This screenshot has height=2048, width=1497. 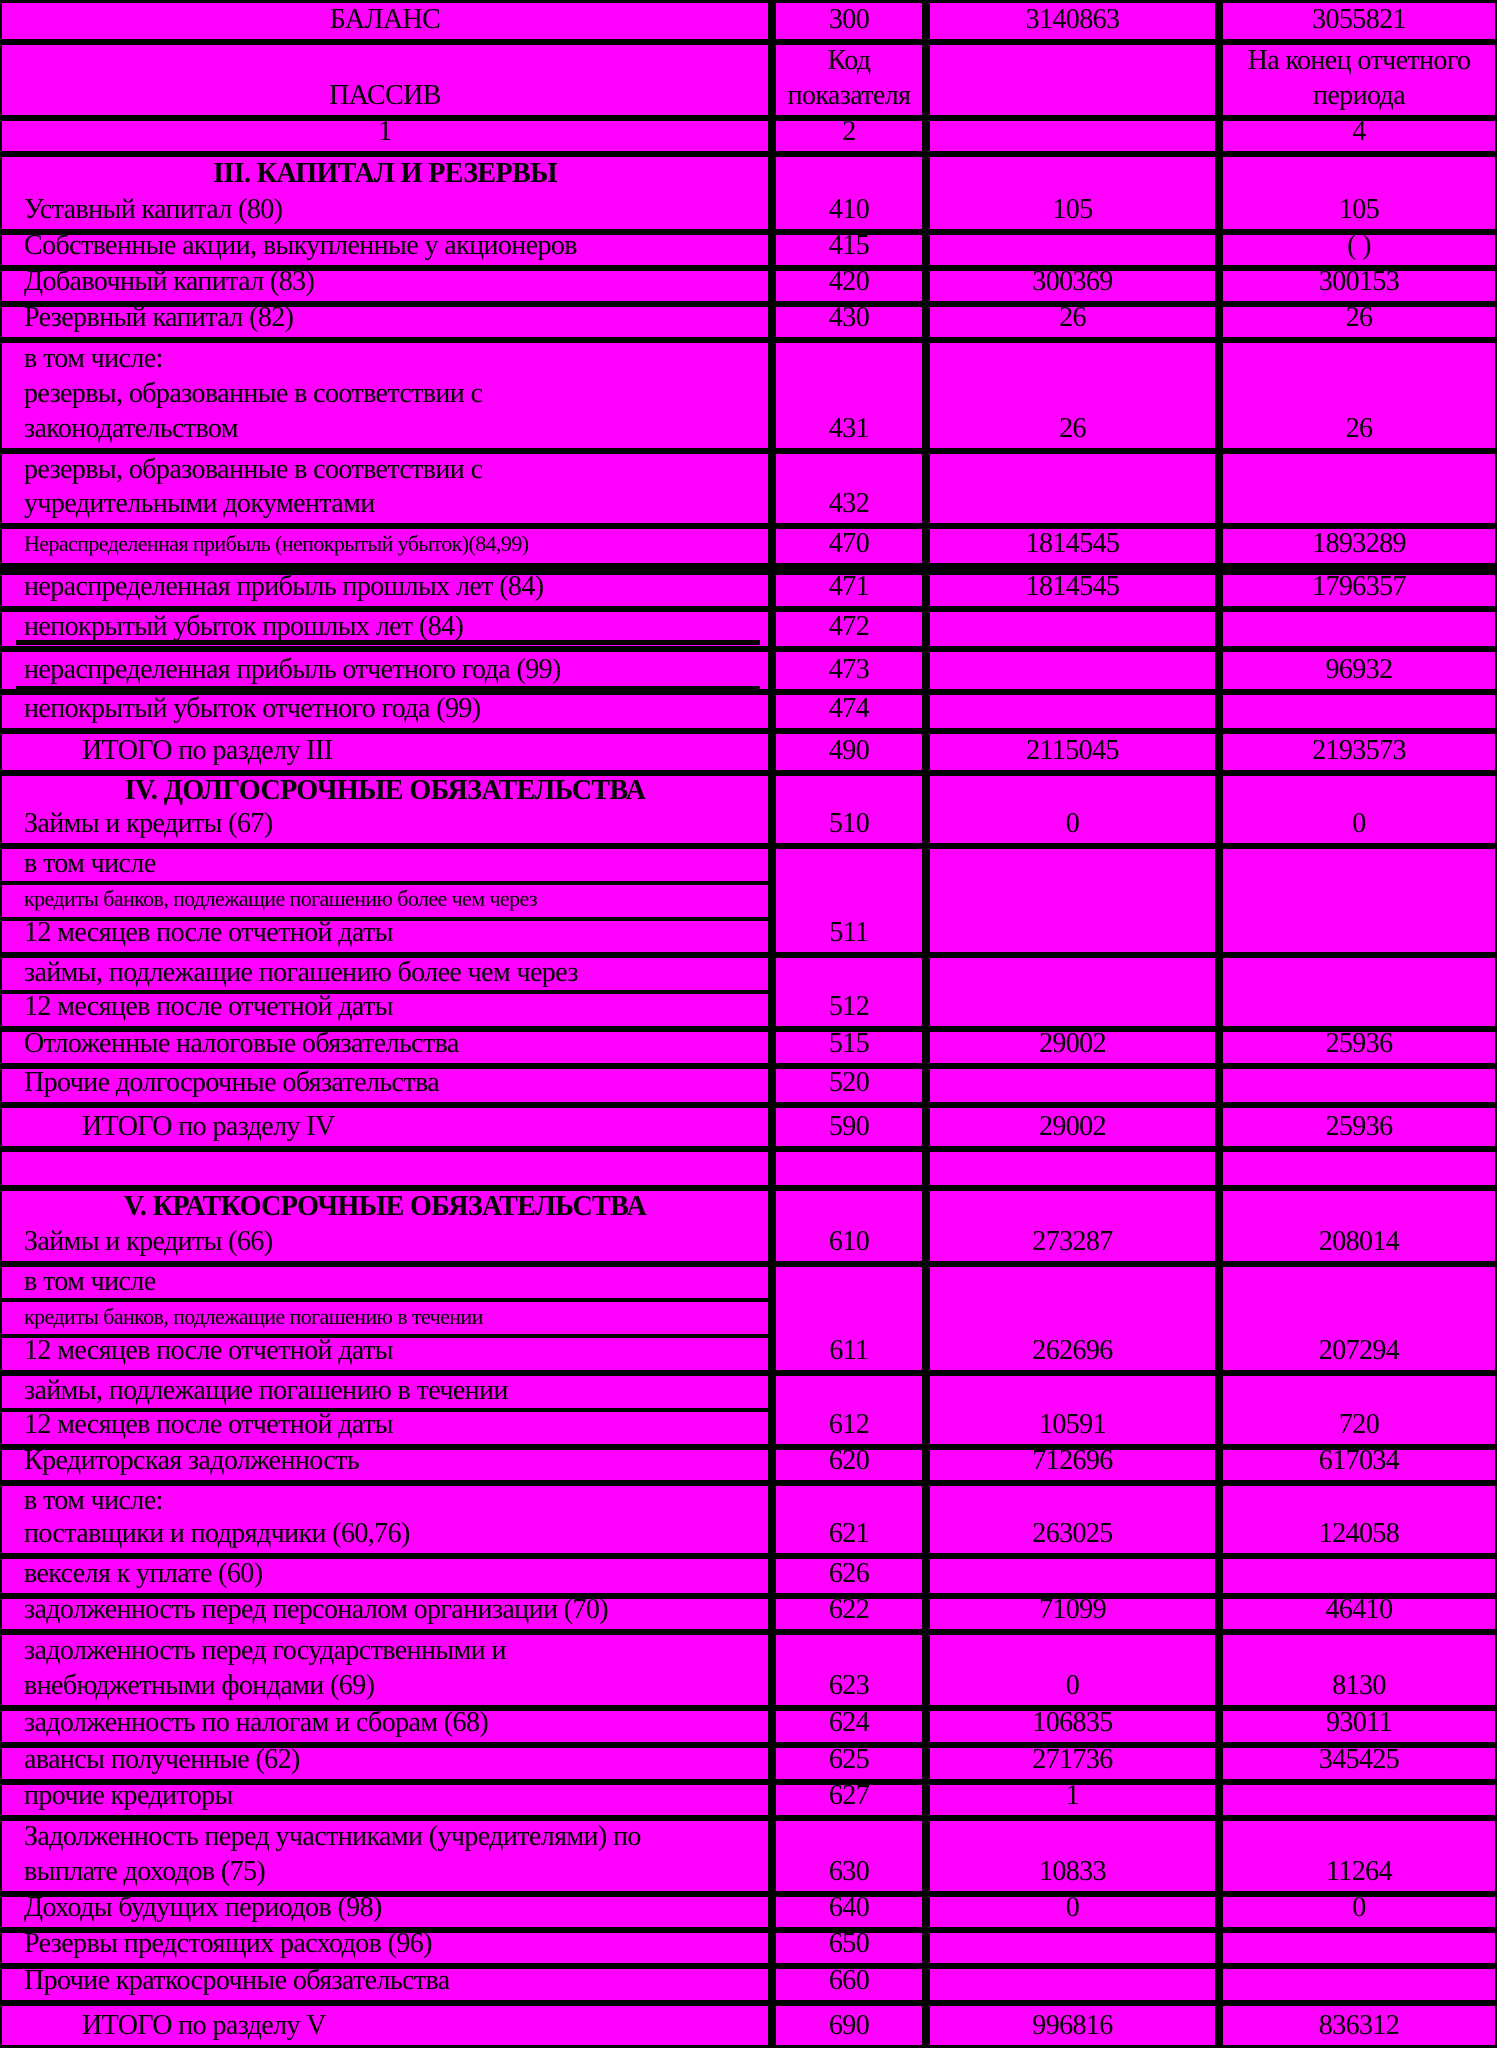 I want to click on indicator-code: 650, so click(x=849, y=1946).